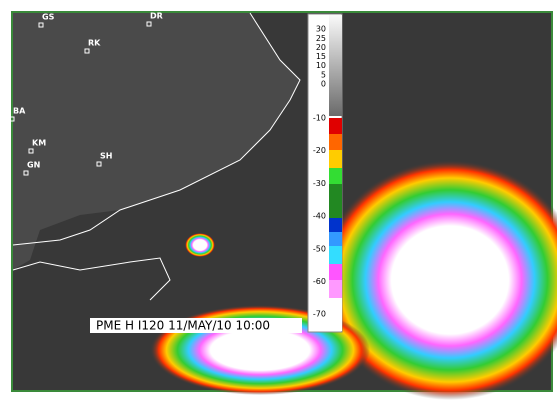 This screenshot has height=403, width=557. I want to click on colorbar-tick-label: -50, so click(319, 248).